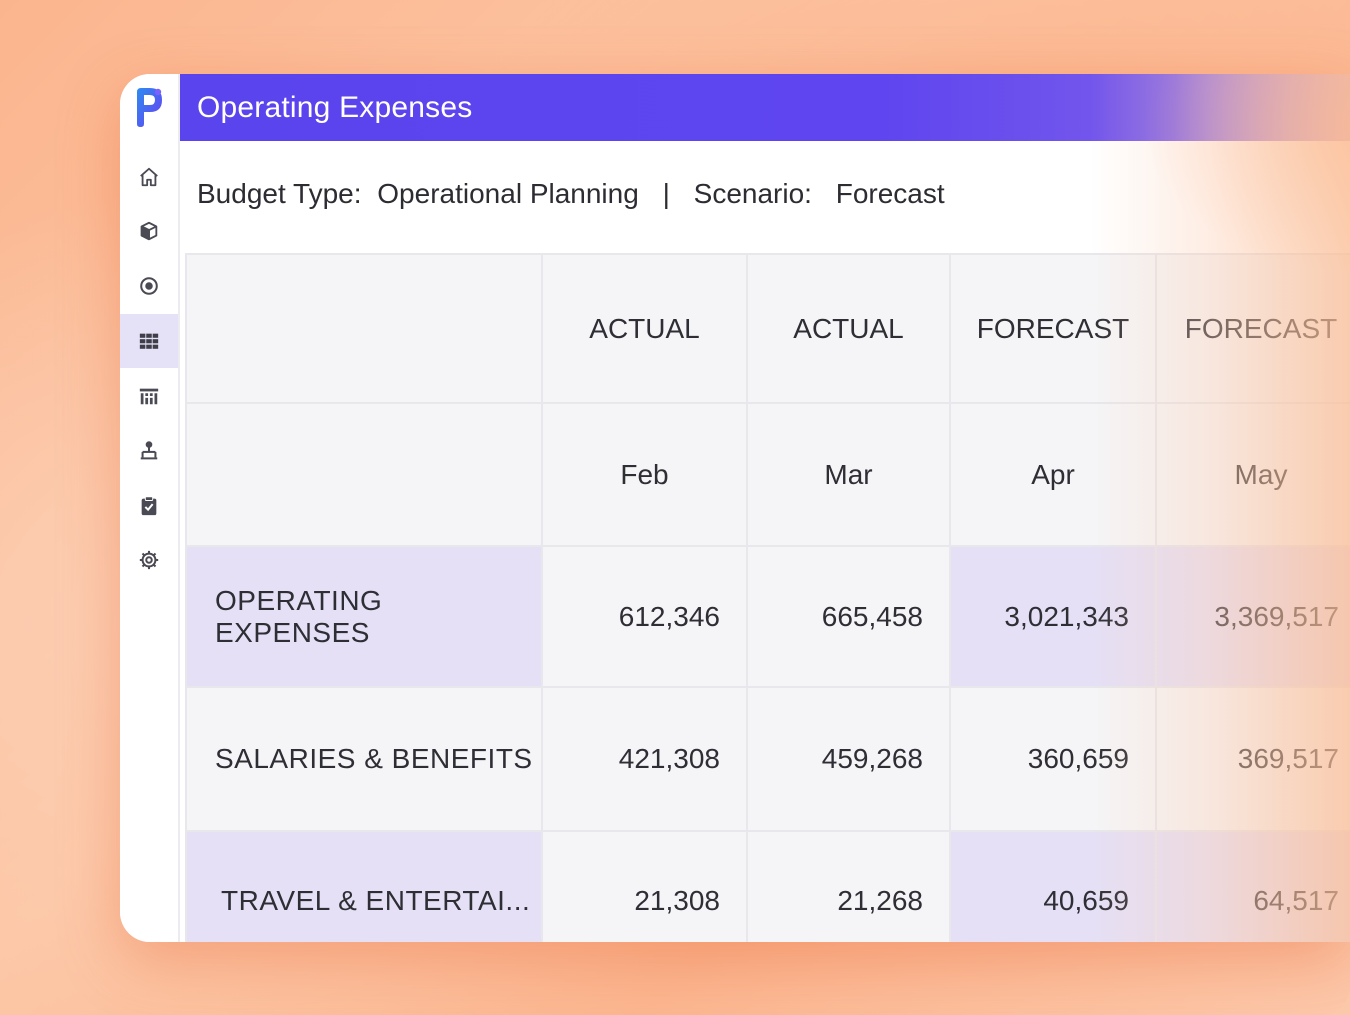 The image size is (1350, 1015). I want to click on table-cell: 360,659, so click(1053, 759).